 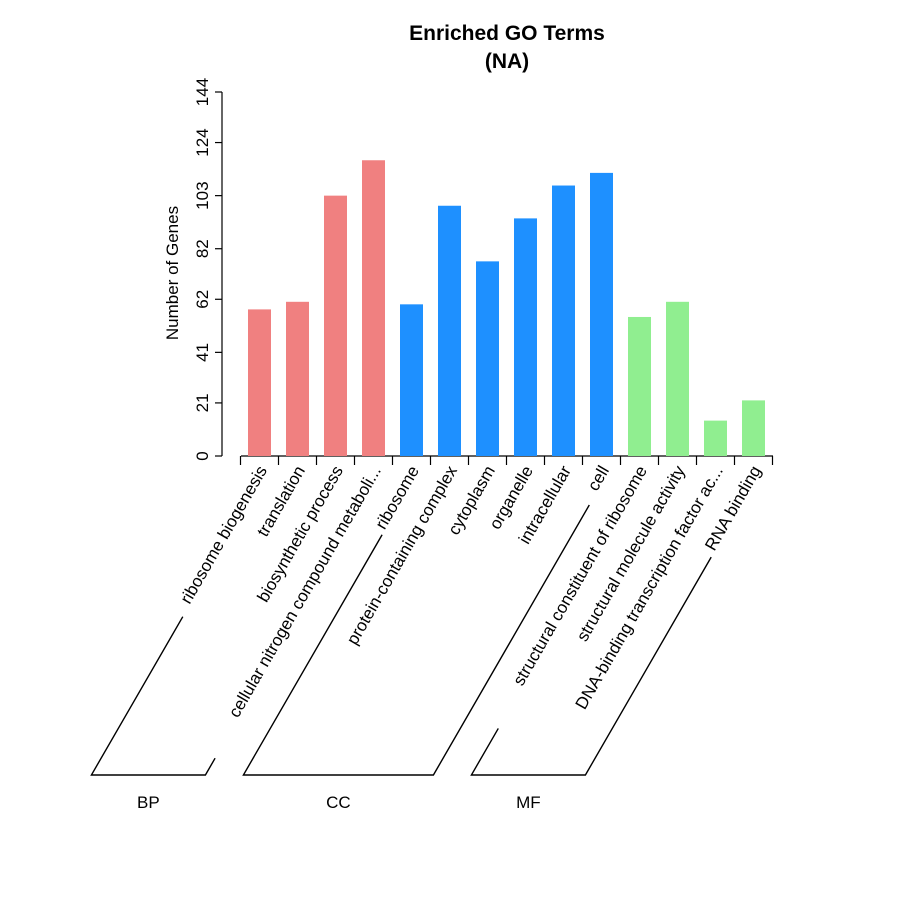 I want to click on chart-title: Enriched GO Terms, so click(x=507, y=33).